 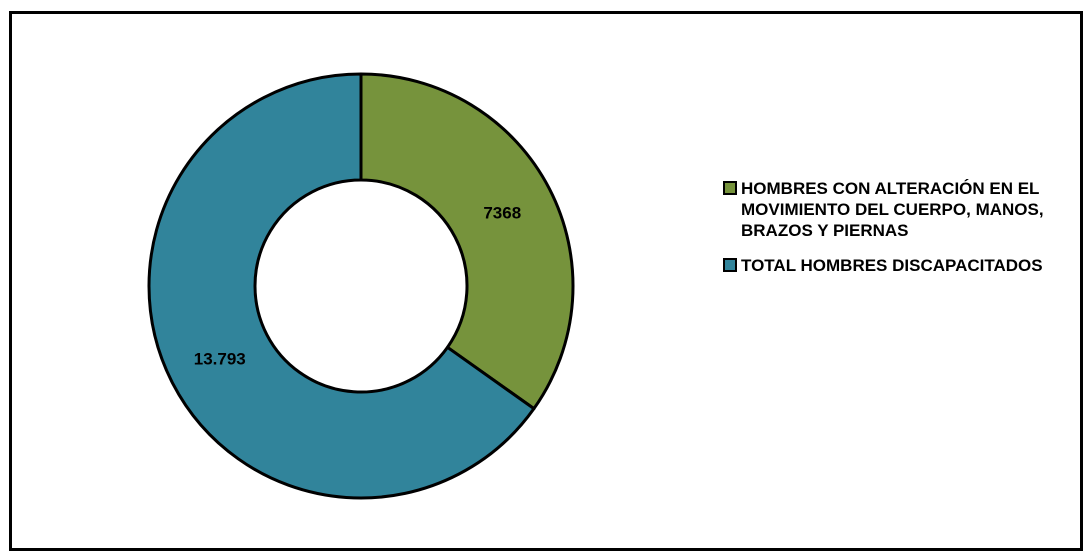 I want to click on data-label-1: 13.793, so click(x=220, y=358).